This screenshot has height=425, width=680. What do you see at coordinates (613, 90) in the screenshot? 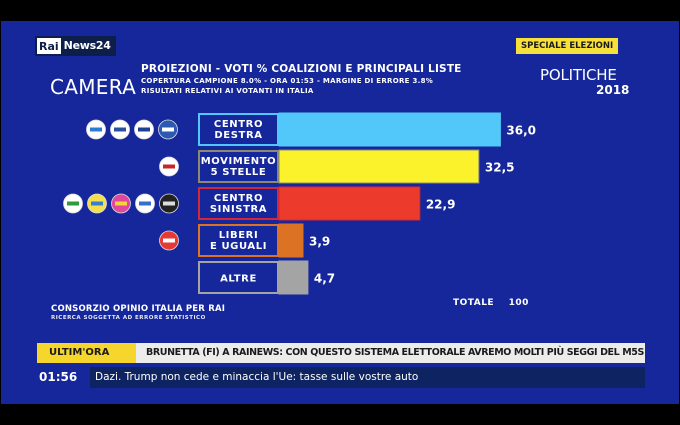
I see `election-year: 2018` at bounding box center [613, 90].